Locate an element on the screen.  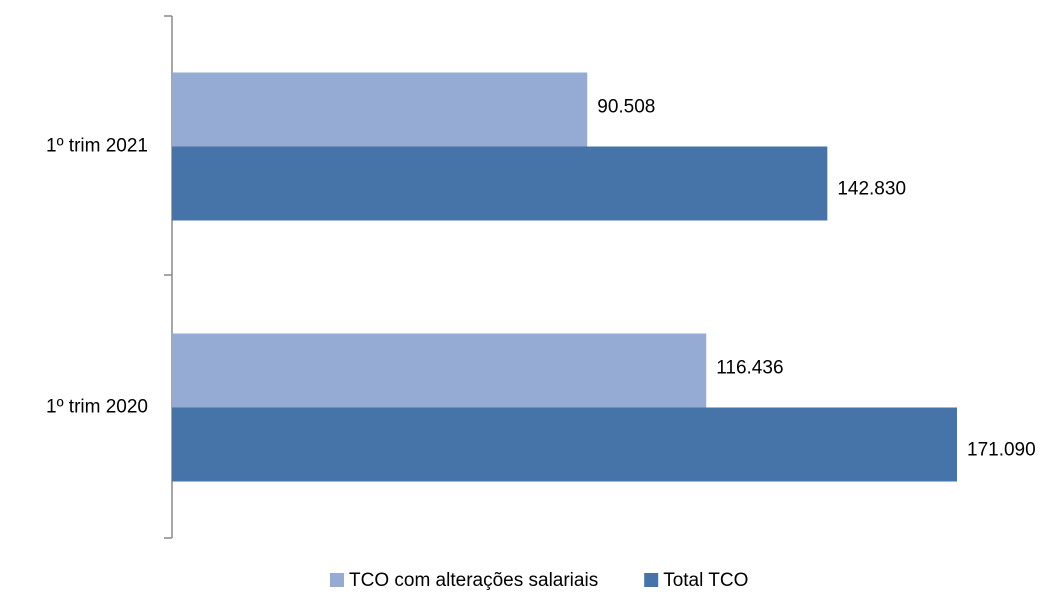
y-tick-label: 1º trim 2020 is located at coordinates (97, 407).